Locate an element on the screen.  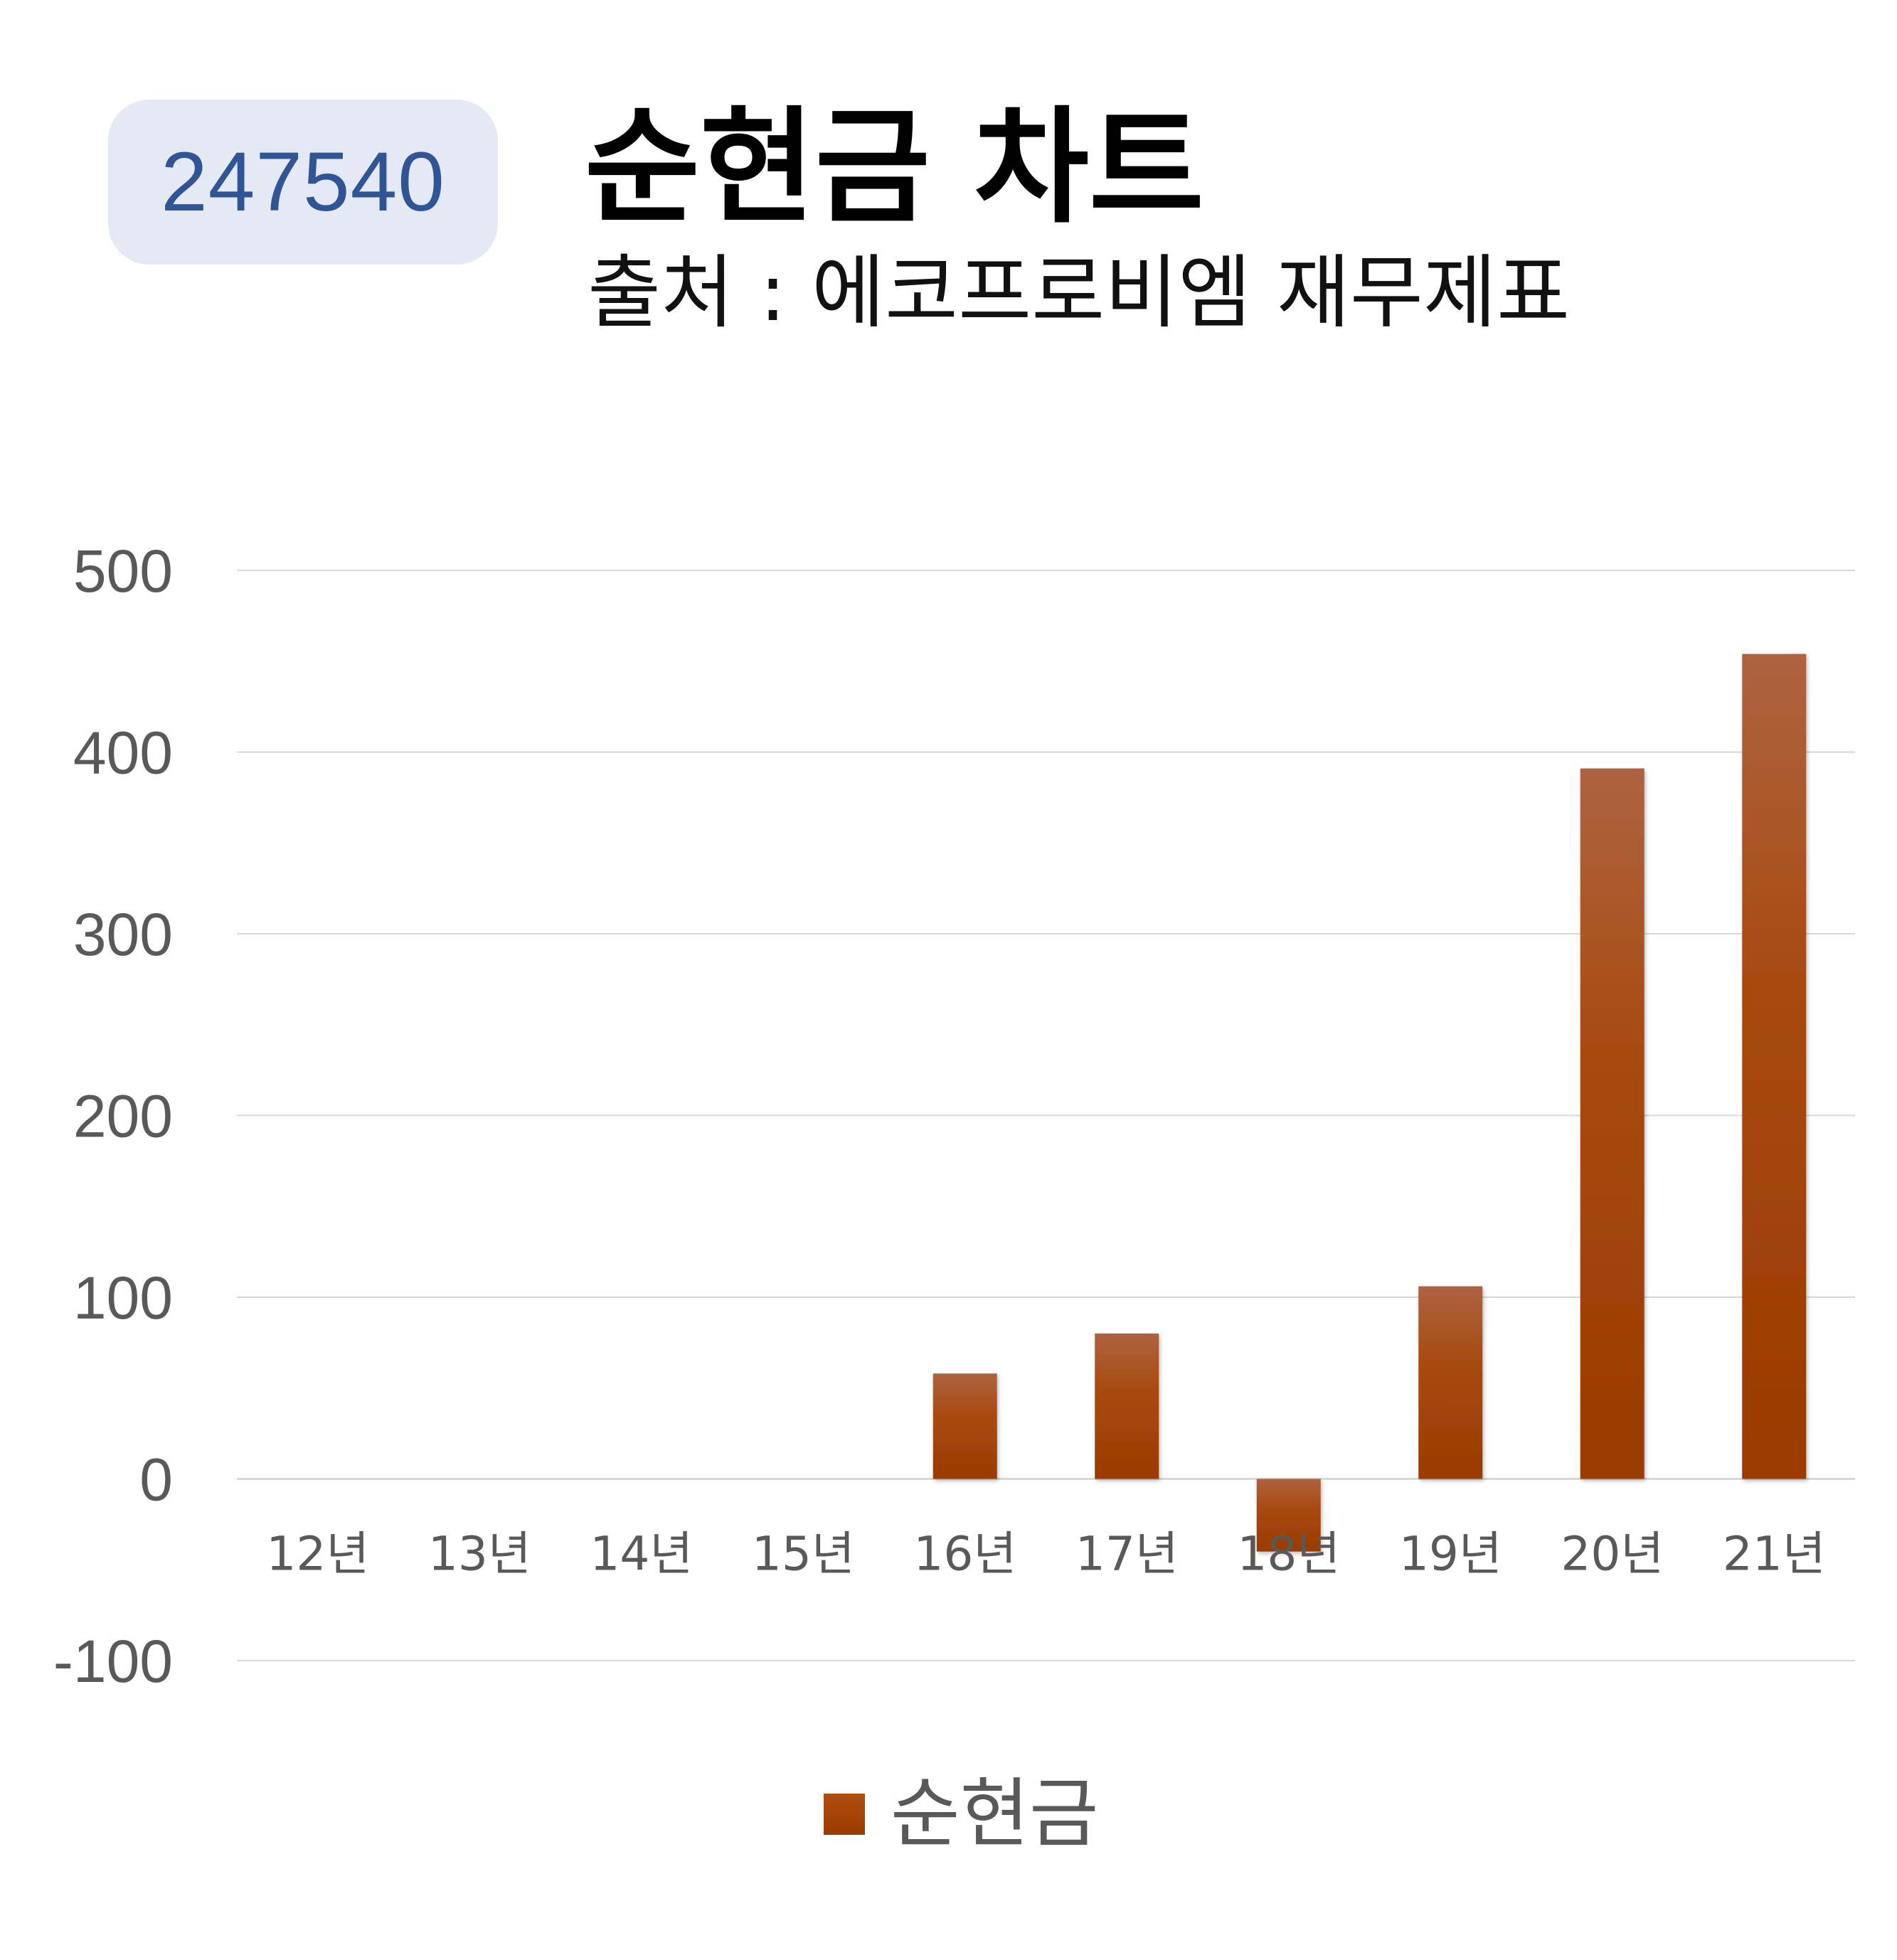
stock-code-badge: 247540 is located at coordinates (303, 182).